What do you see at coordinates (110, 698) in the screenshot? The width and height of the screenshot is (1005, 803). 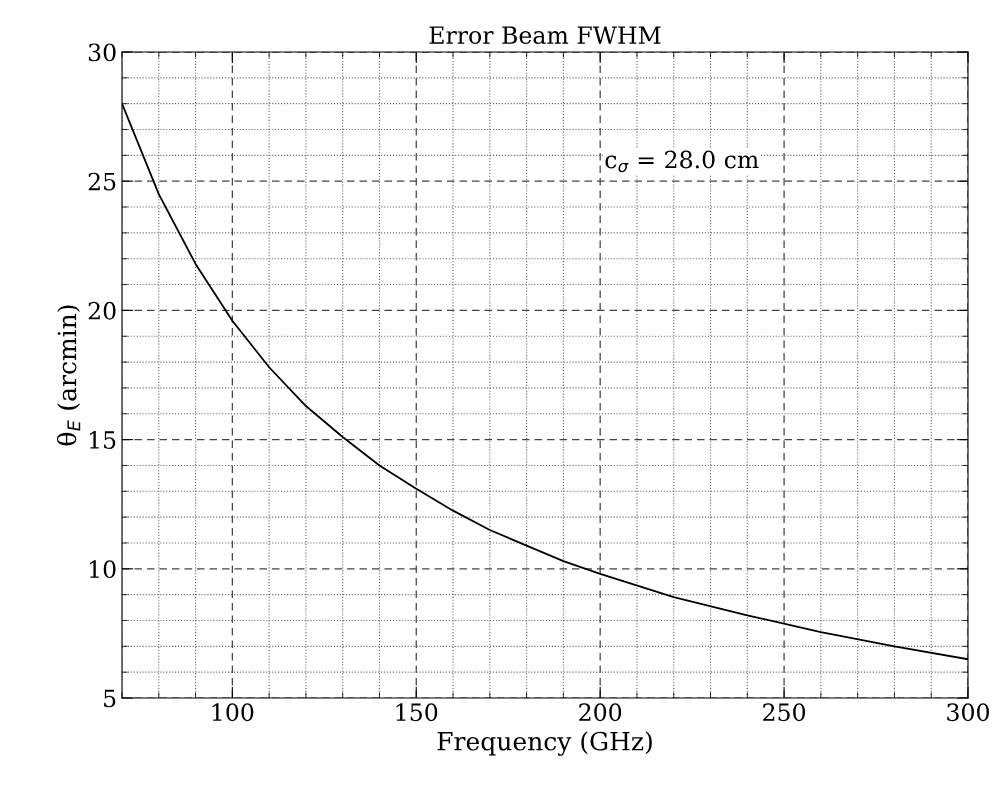 I see `y-tick-label: 5` at bounding box center [110, 698].